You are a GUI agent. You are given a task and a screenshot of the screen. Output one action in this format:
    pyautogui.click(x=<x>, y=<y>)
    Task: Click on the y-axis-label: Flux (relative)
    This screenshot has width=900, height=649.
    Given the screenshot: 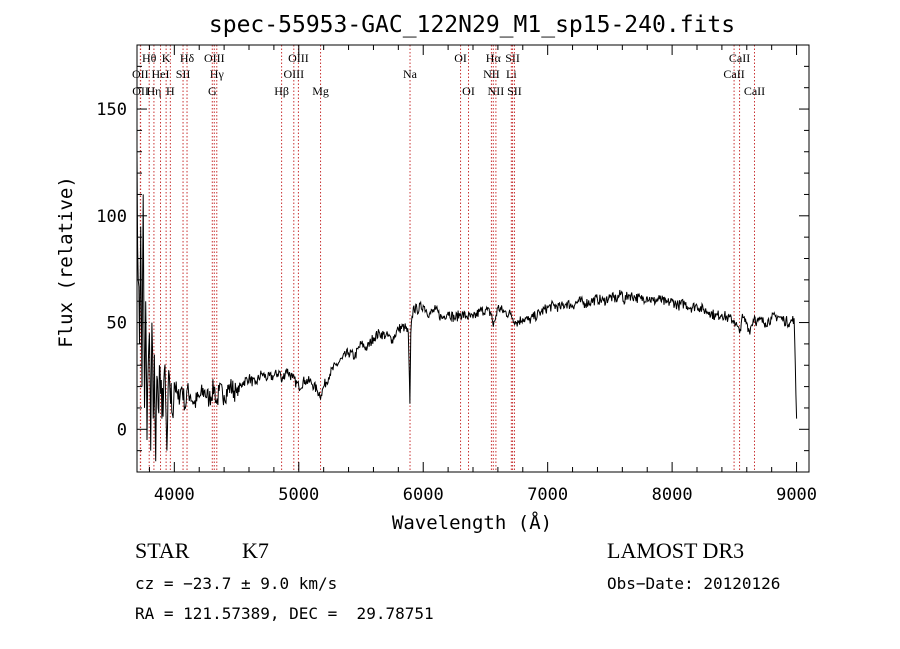 What is the action you would take?
    pyautogui.click(x=66, y=262)
    